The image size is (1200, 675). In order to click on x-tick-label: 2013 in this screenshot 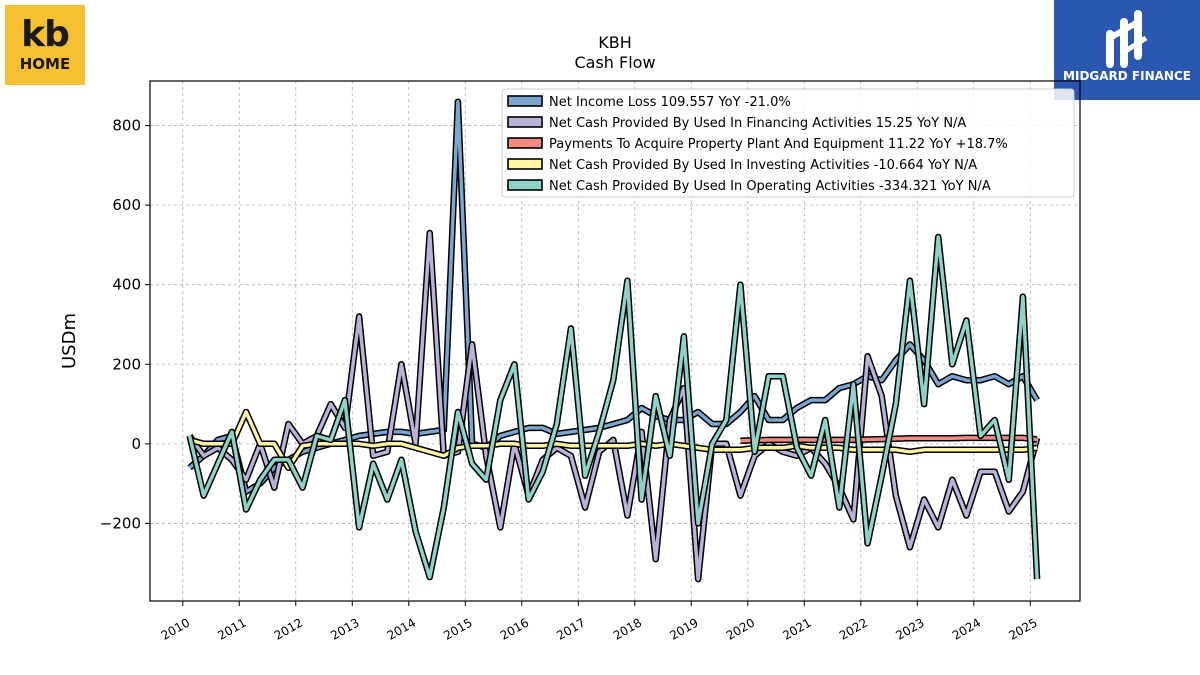, I will do `click(344, 628)`.